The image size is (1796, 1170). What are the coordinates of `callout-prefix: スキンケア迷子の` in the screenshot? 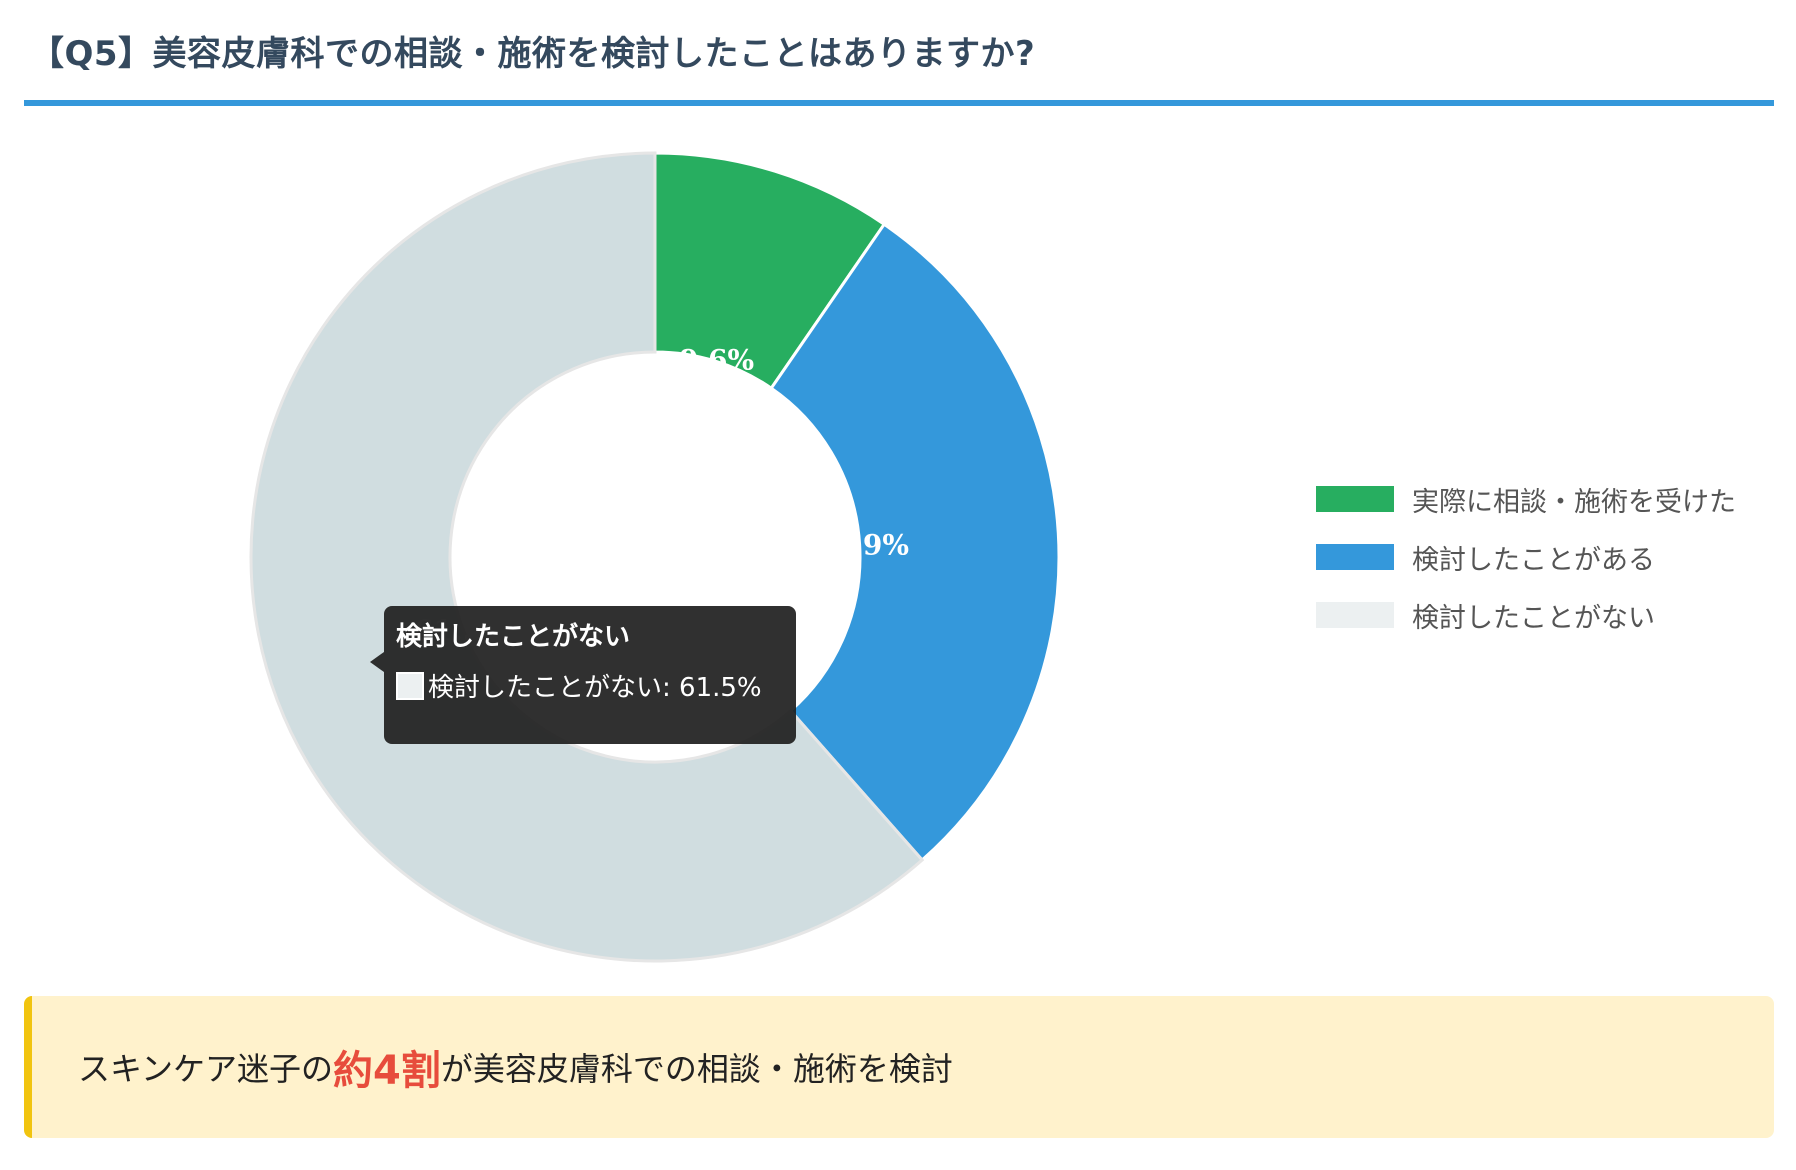 It's located at (206, 1069).